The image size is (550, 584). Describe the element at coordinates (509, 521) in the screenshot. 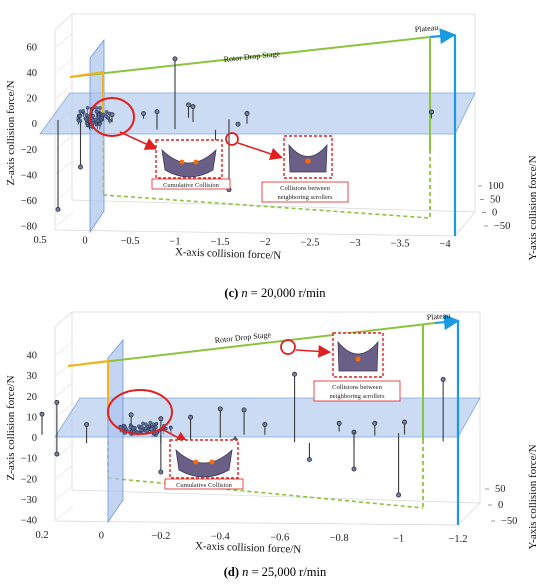

I see `d-y-tick-label: −50` at that location.